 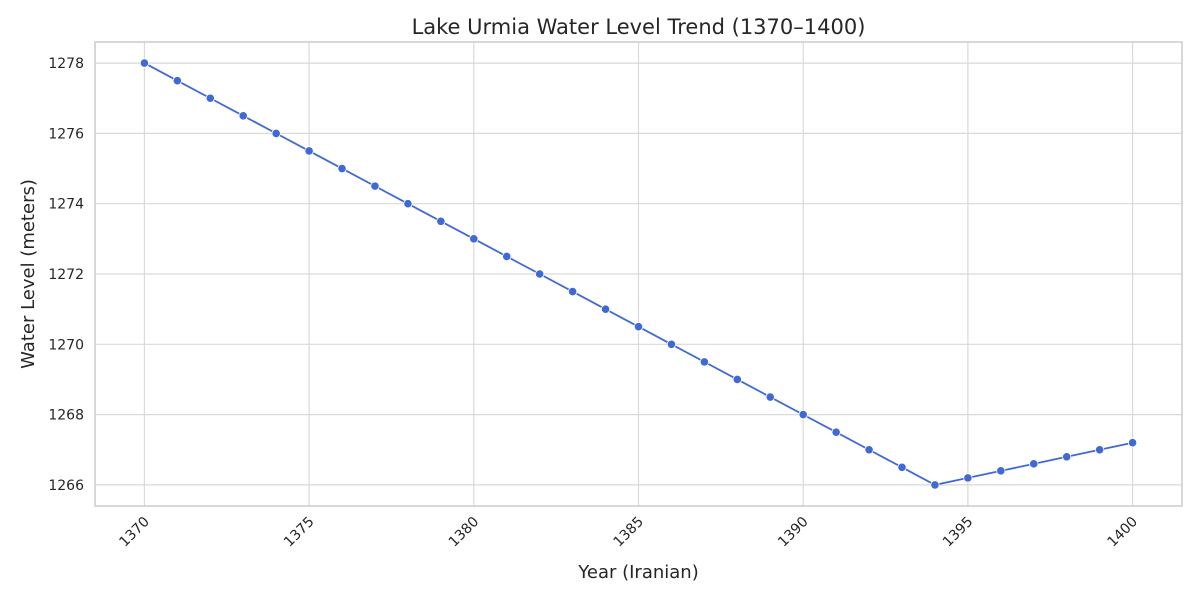 I want to click on y-tick-label: 1270, so click(x=66, y=345).